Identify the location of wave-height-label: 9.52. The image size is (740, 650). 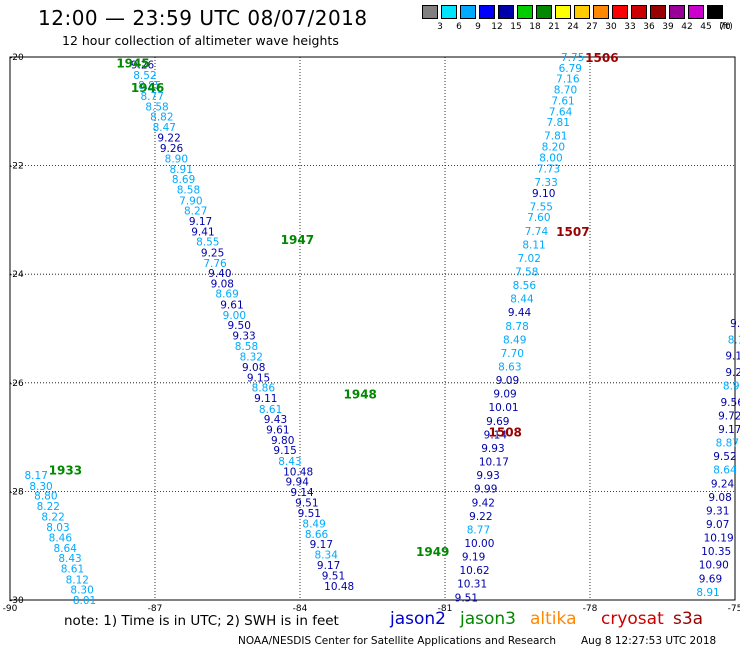
(724, 457).